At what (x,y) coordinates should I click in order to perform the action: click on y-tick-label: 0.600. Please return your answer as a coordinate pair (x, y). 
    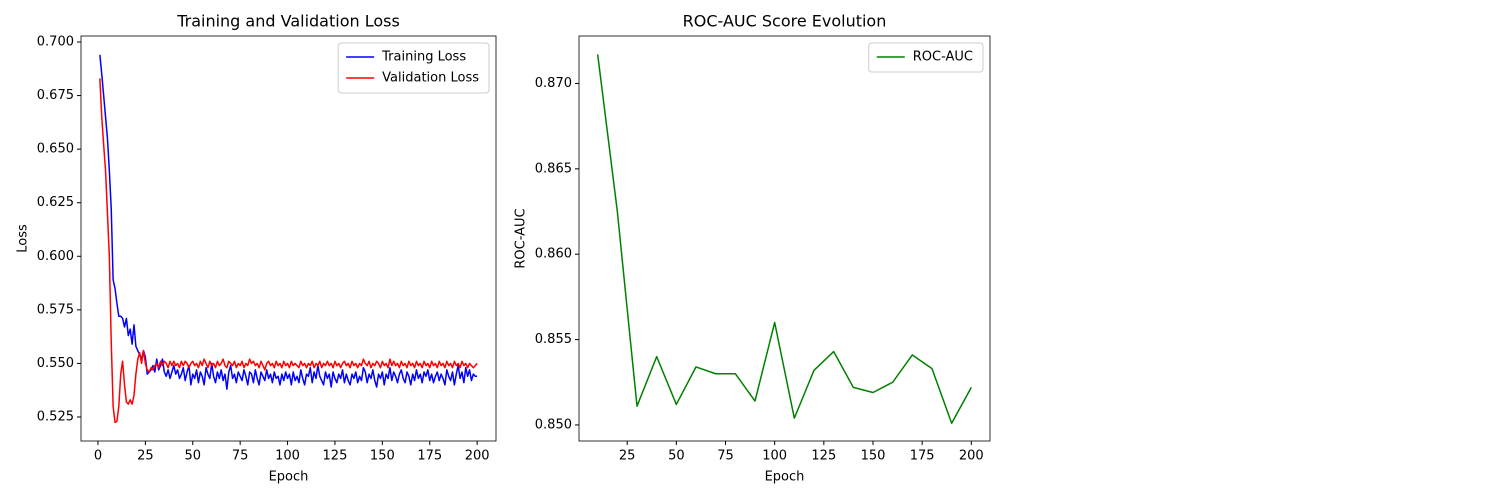
    Looking at the image, I should click on (55, 256).